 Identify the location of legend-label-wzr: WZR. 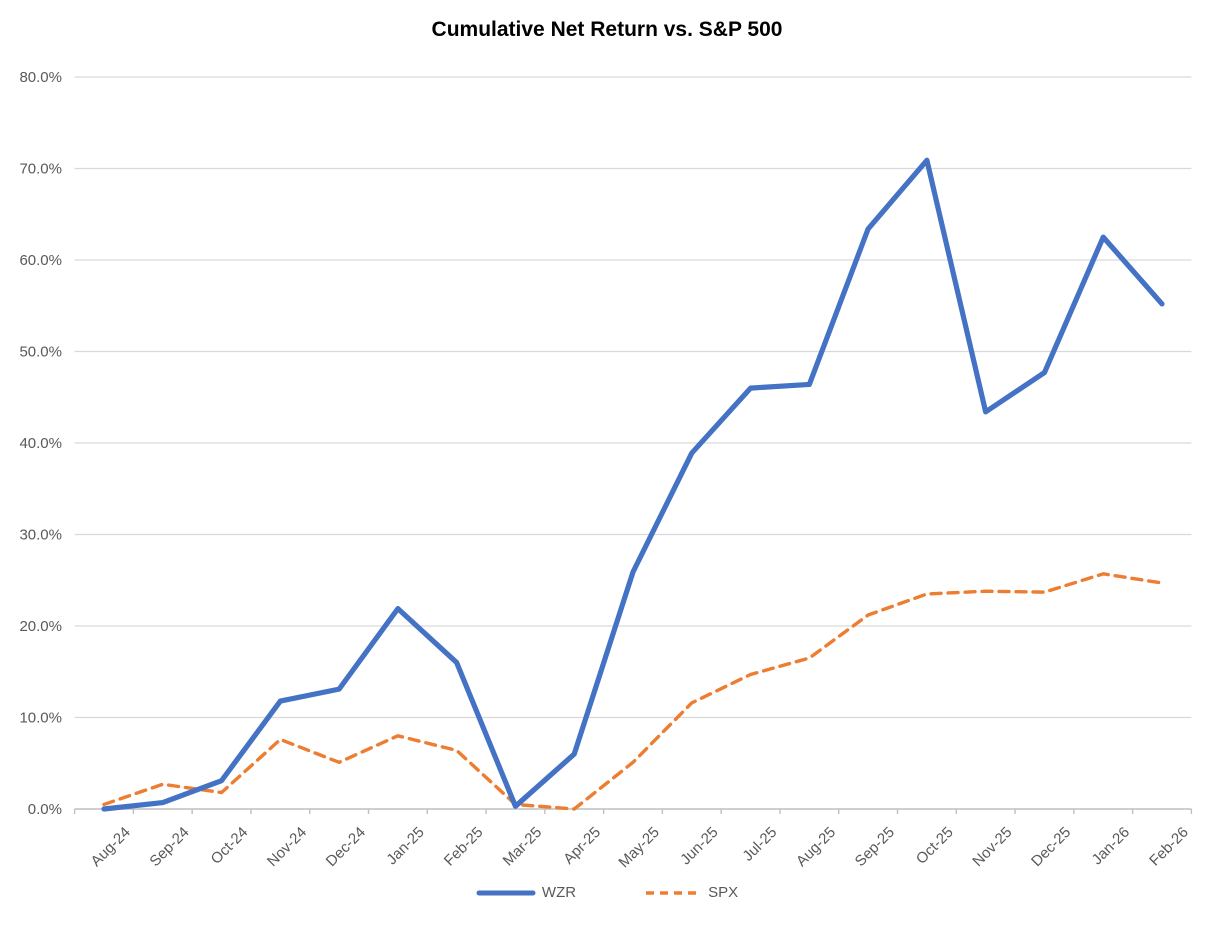
(559, 892).